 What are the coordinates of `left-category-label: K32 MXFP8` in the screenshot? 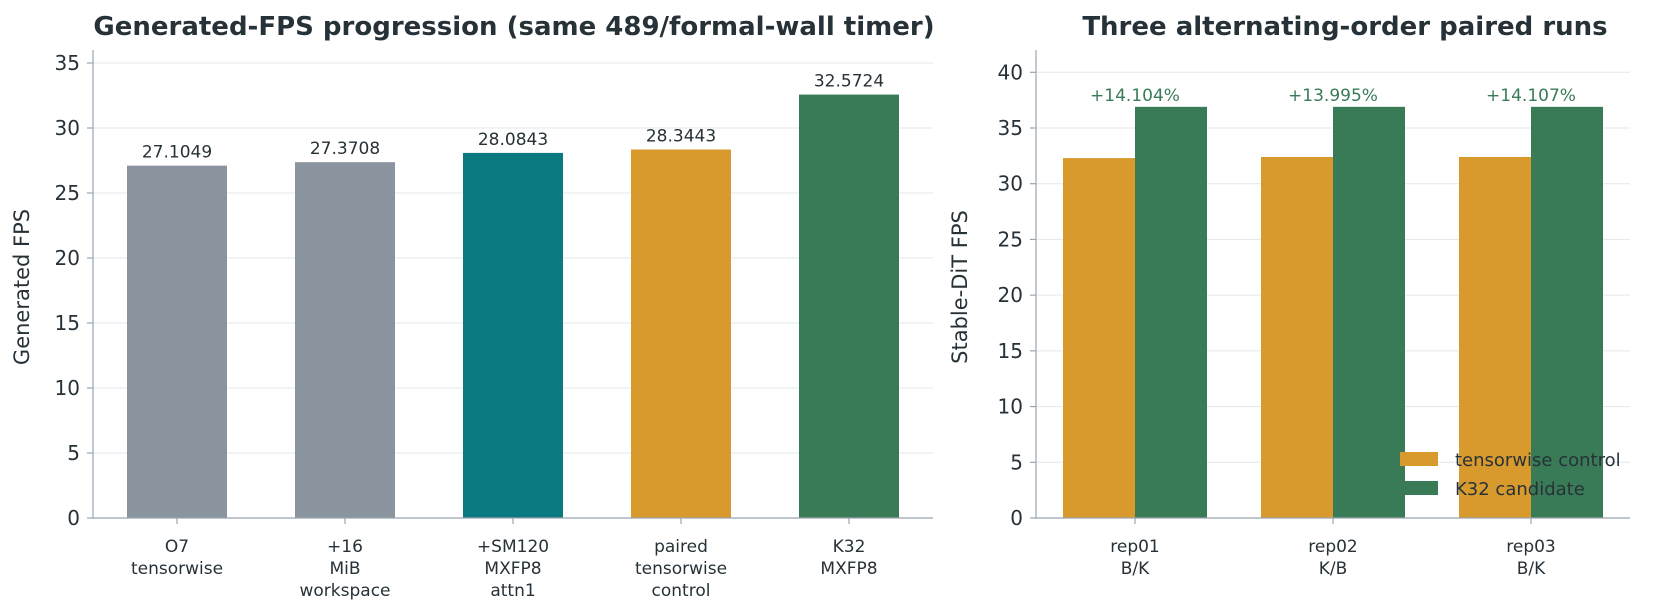 It's located at (848, 558).